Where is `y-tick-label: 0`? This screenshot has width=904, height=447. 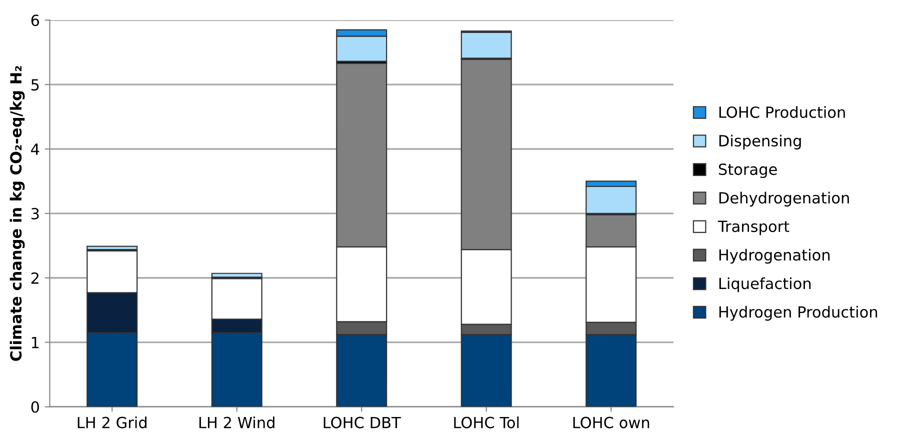
y-tick-label: 0 is located at coordinates (35, 407).